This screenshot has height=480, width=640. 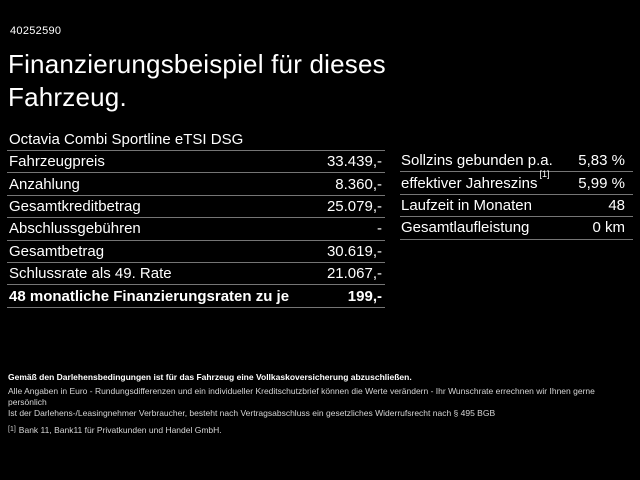 I want to click on row-label: Laufzeit in Monaten, so click(x=466, y=205).